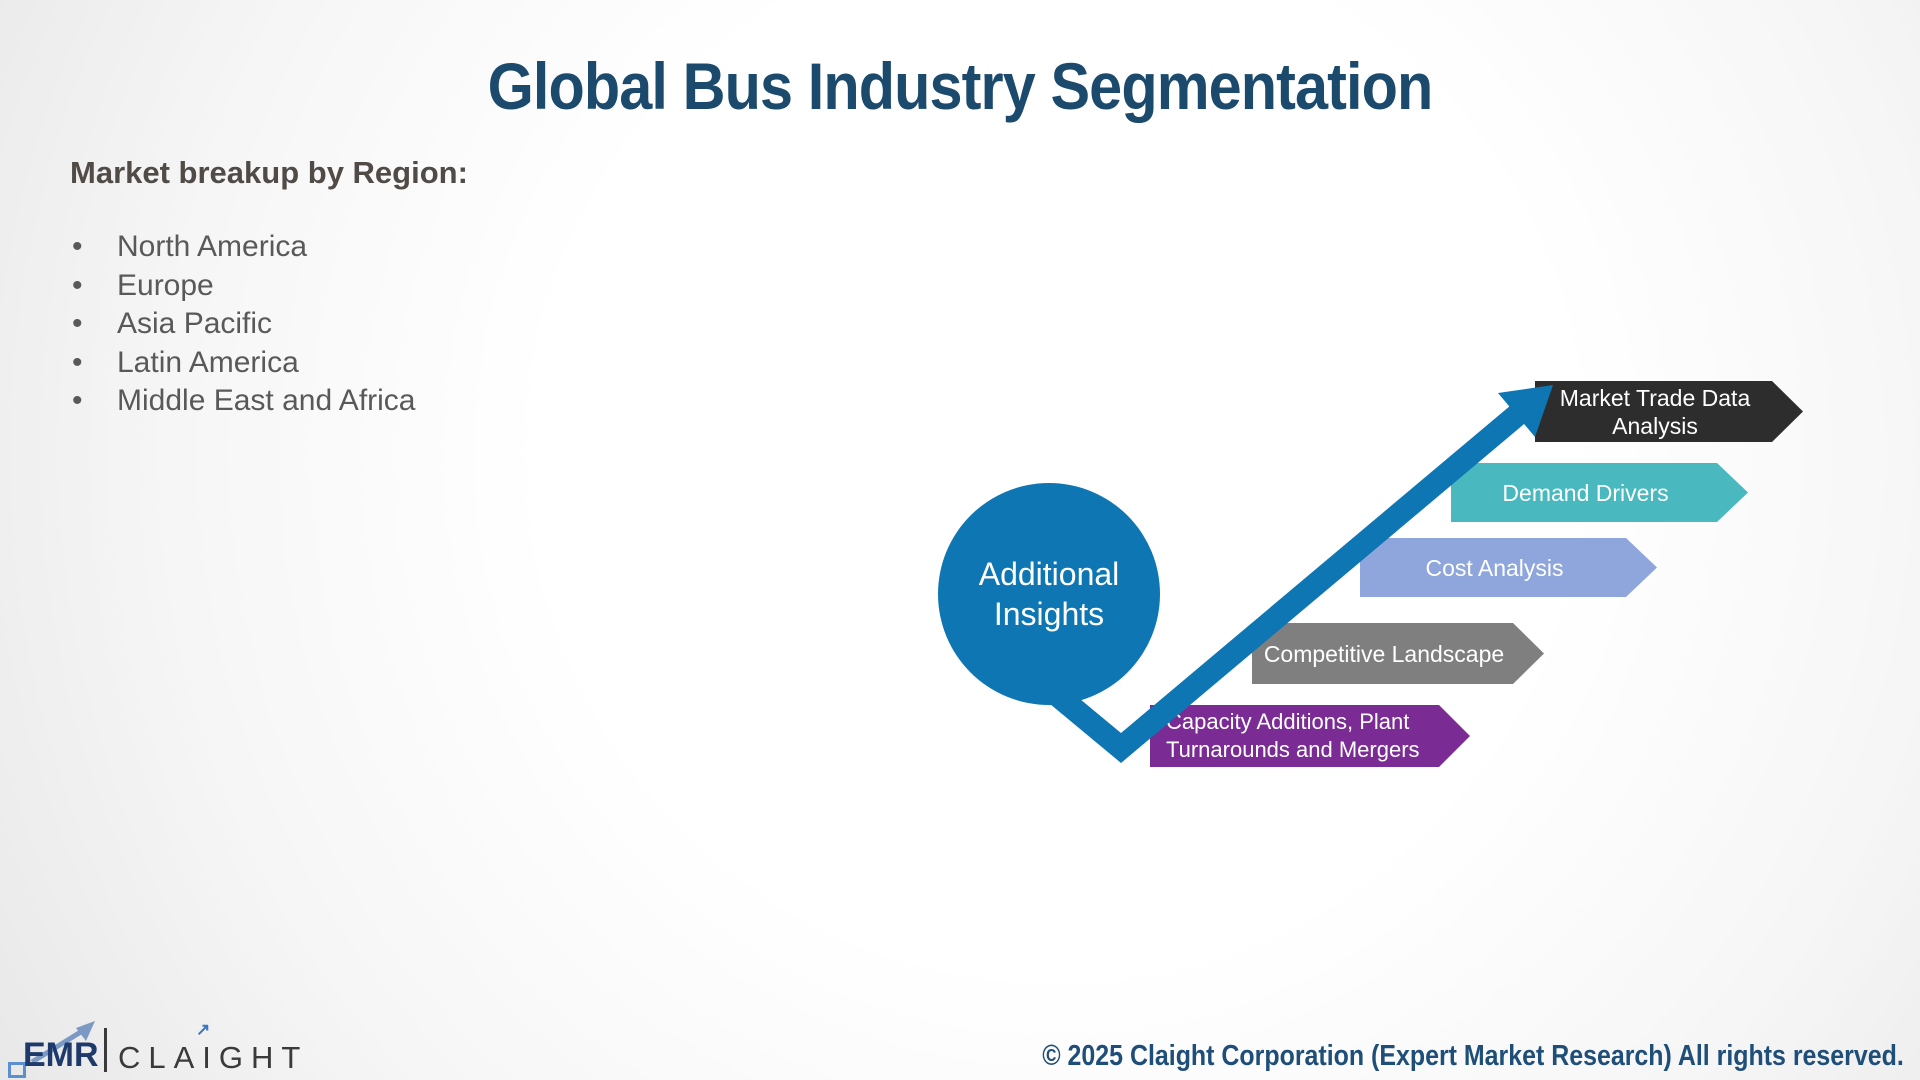  What do you see at coordinates (243, 286) in the screenshot?
I see `list-item: • Europe` at bounding box center [243, 286].